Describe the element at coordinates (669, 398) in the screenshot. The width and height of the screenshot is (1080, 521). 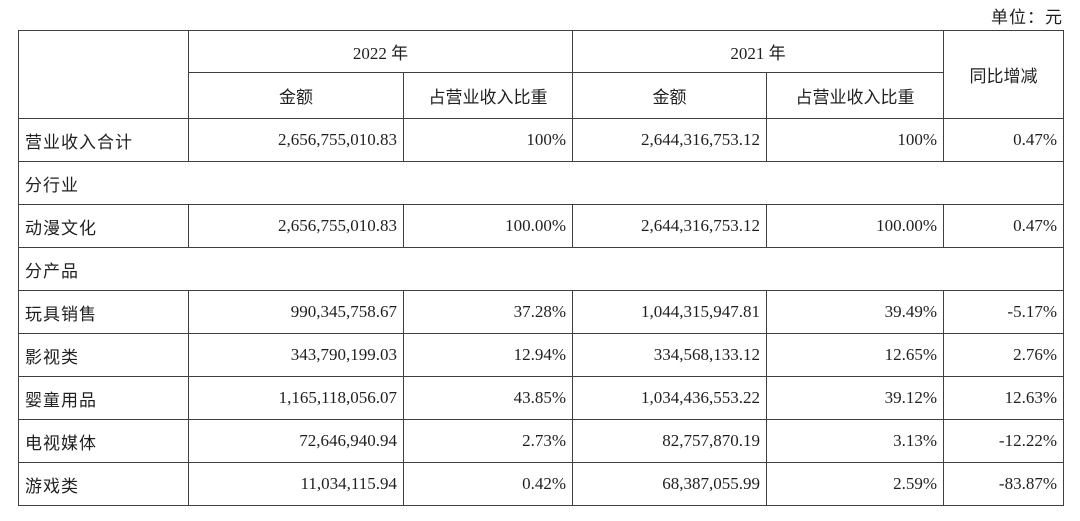
I see `amount-2021-cell: 1,034,436,553.22` at that location.